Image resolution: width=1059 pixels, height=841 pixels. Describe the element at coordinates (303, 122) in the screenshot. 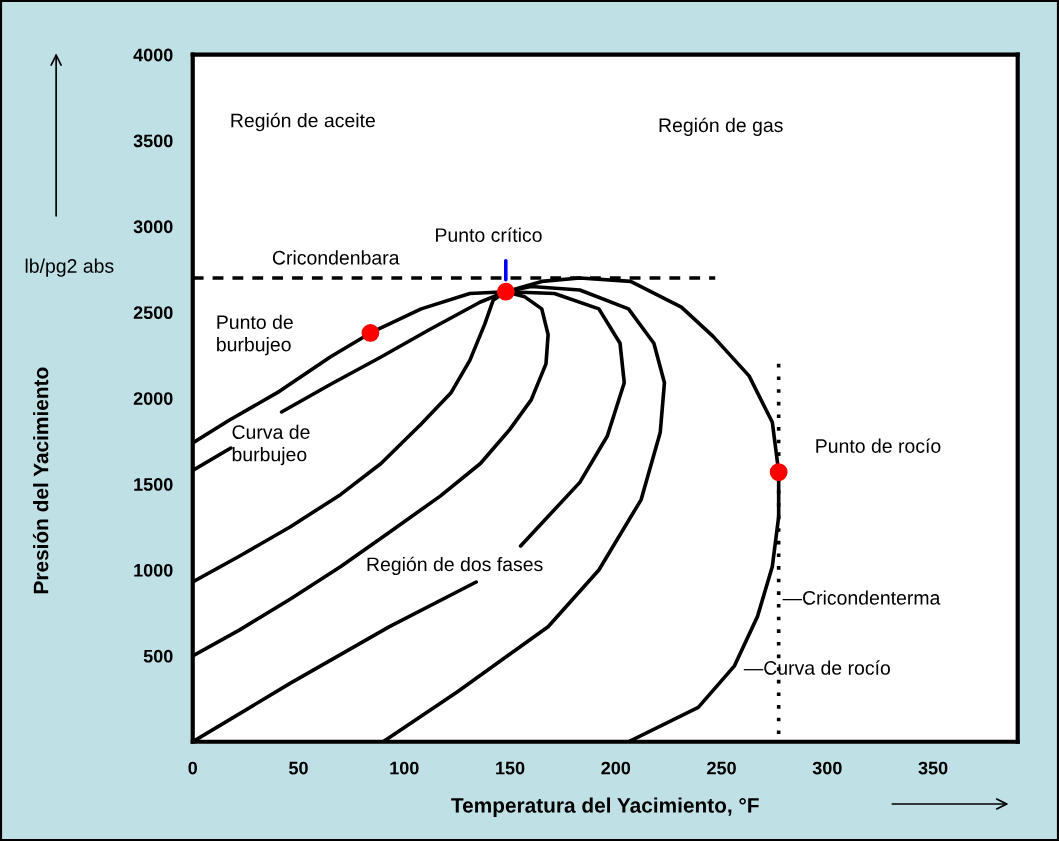

I see `annotation: Región de aceite` at that location.